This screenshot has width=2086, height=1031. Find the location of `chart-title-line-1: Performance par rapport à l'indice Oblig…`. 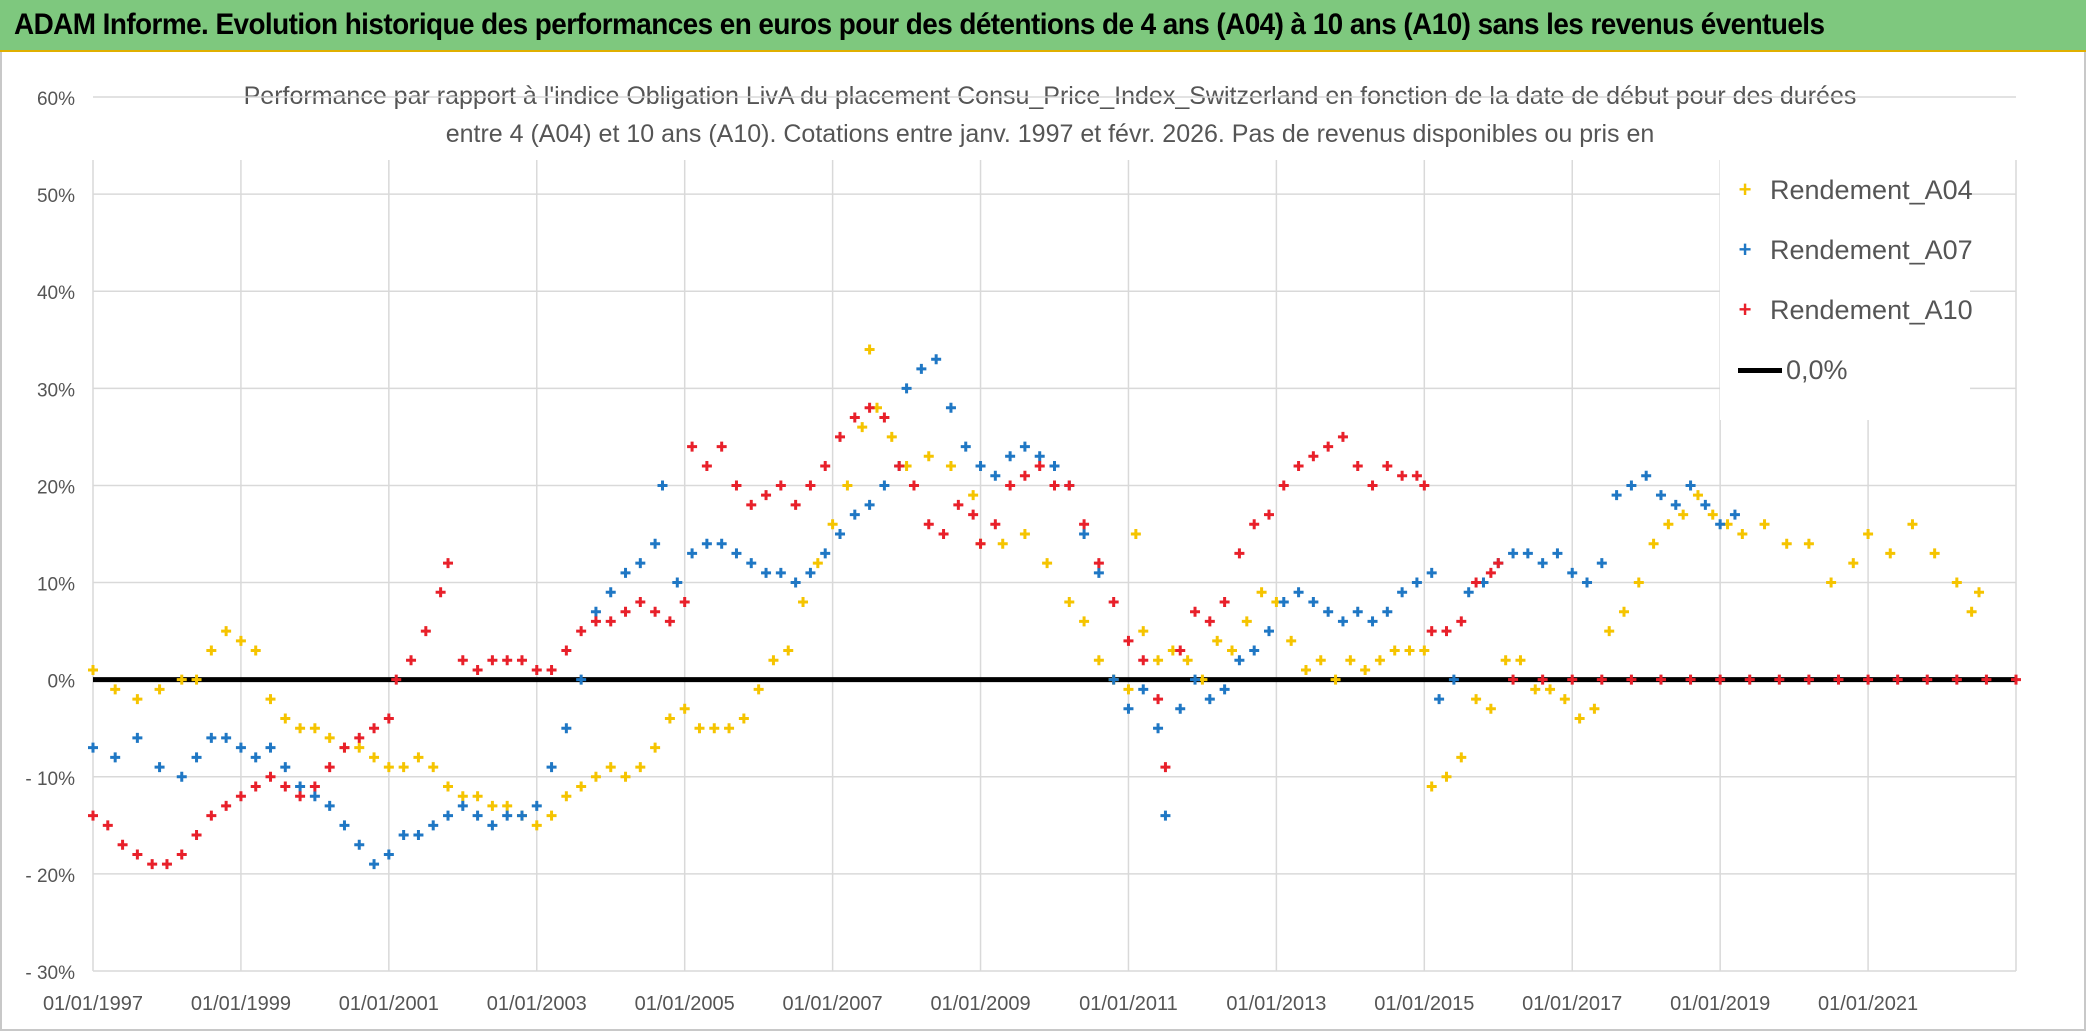

chart-title-line-1: Performance par rapport à l'indice Oblig… is located at coordinates (1050, 96).